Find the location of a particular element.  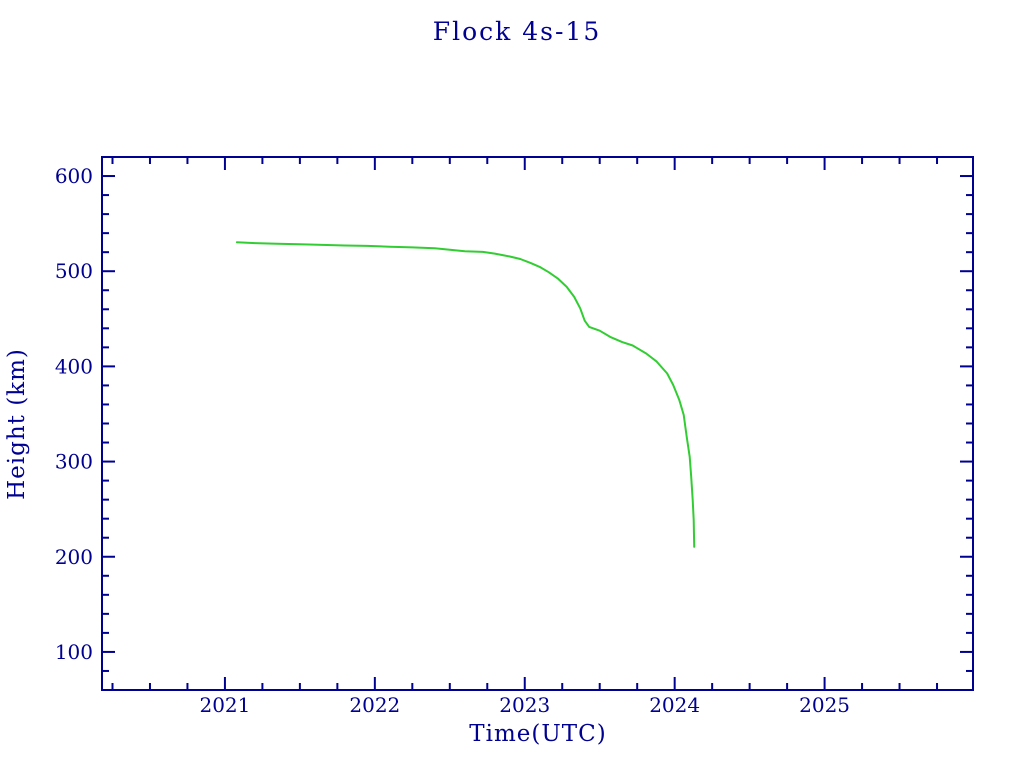

x-tick-label: 2021 is located at coordinates (224, 705).